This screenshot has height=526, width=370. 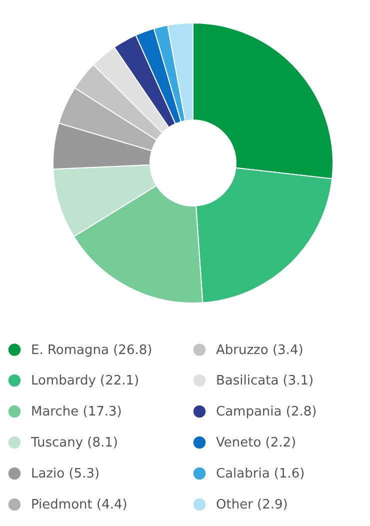 What do you see at coordinates (65, 474) in the screenshot?
I see `legend-label: Lazio (5.3)` at bounding box center [65, 474].